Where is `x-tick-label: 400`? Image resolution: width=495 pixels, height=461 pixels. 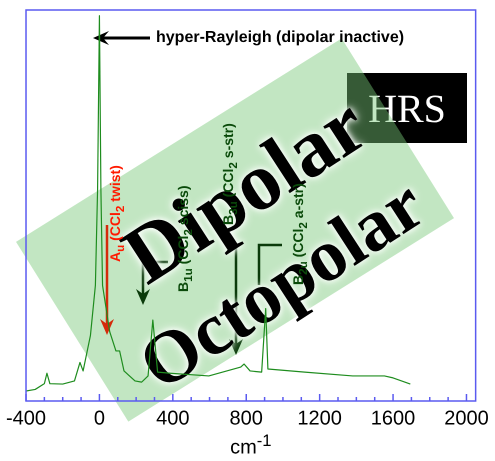
x-tick-label: 400 is located at coordinates (173, 419).